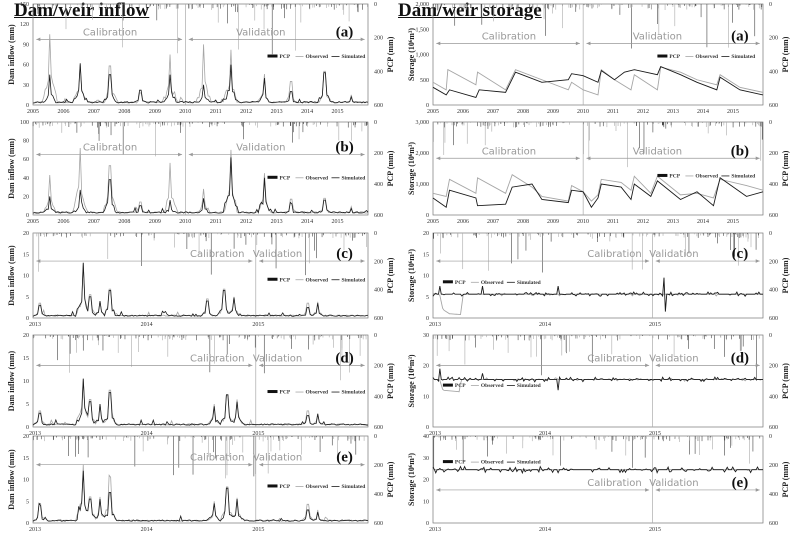 Image resolution: width=800 pixels, height=536 pixels. Describe the element at coordinates (26, 45) in the screenshot. I see `y-tick-label: 90` at that location.